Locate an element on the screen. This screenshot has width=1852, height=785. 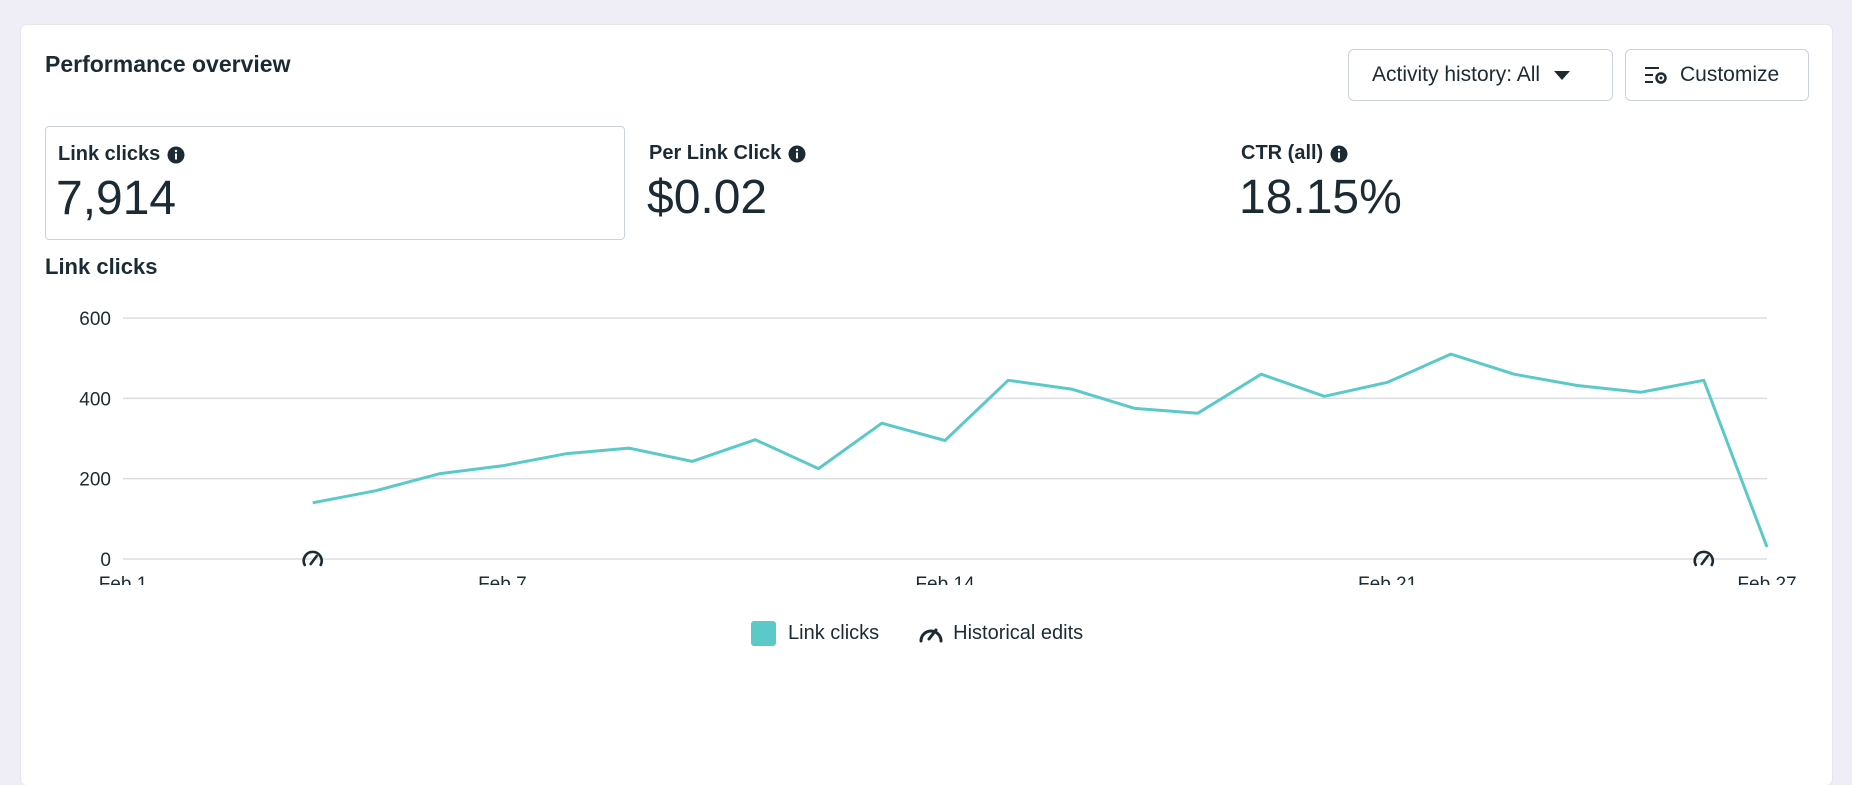
chart-legend: Link clicks Historical edits is located at coordinates (936, 633).